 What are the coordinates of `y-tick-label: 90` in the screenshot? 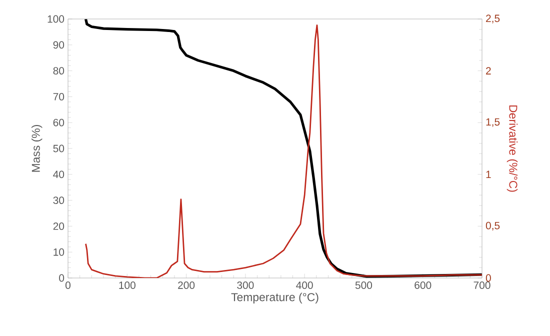 It's located at (58, 45).